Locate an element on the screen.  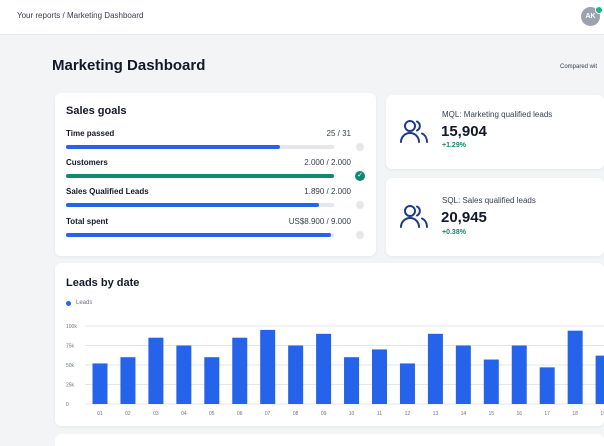
x-tick-label: 17 is located at coordinates (547, 414).